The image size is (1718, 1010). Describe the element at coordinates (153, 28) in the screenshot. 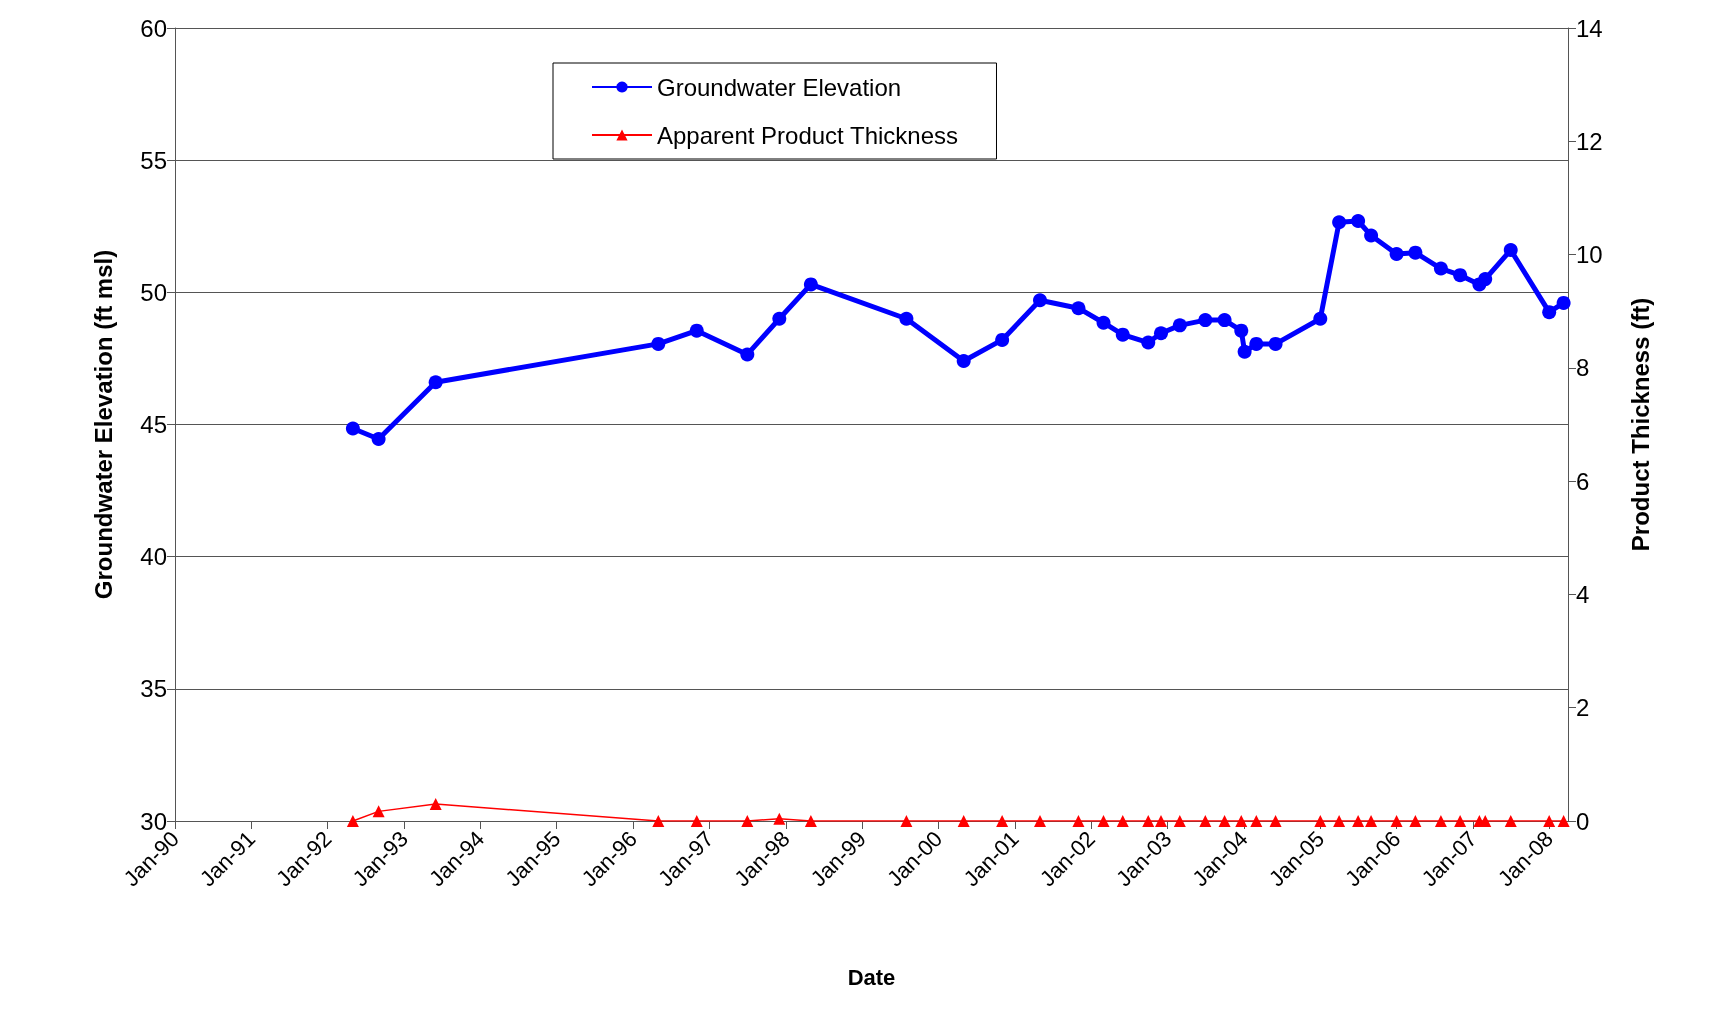

I see `y-tick-label: 60` at that location.